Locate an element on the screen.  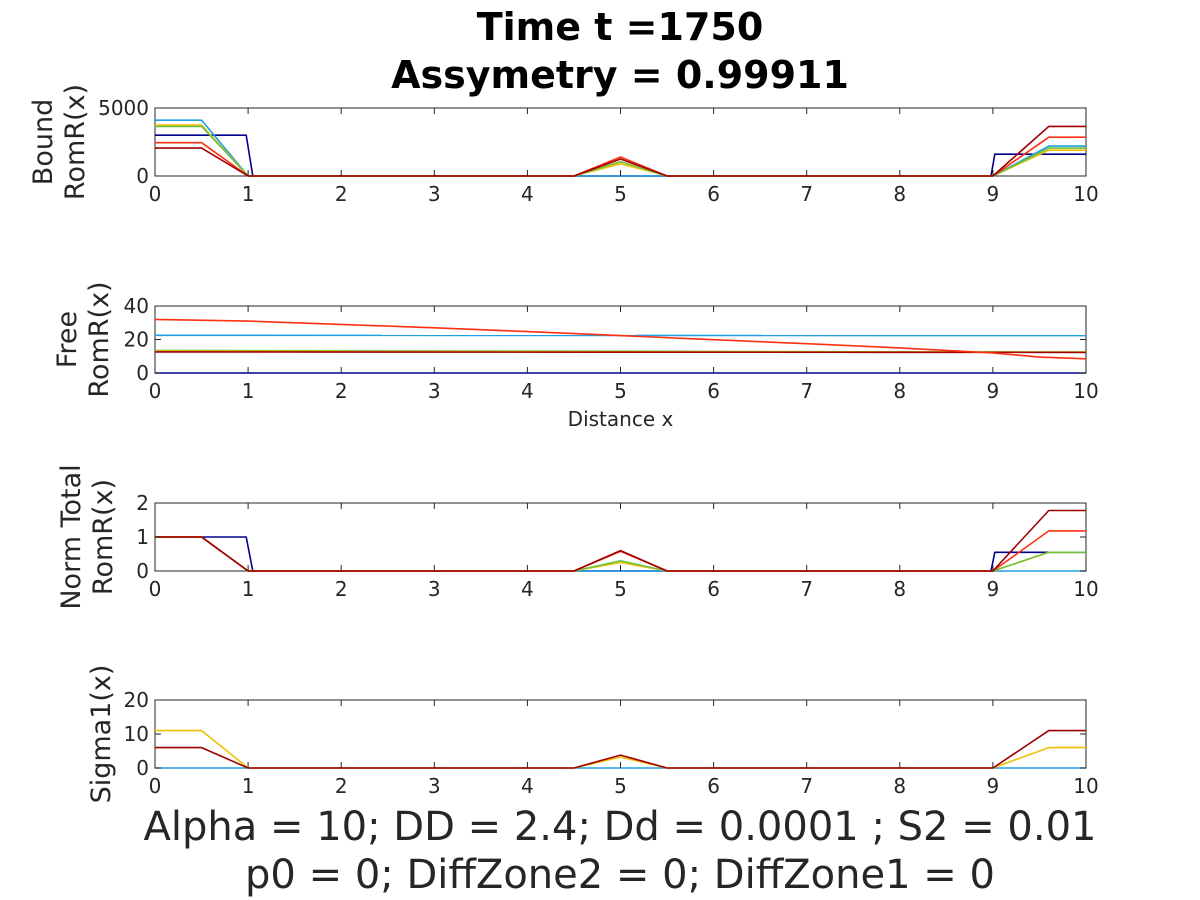
panel-3: 0 1 2 3 4 5 6 7 8 9 10 0 1 2 Norm TotalRomR(x) is located at coordinates (577, 536).